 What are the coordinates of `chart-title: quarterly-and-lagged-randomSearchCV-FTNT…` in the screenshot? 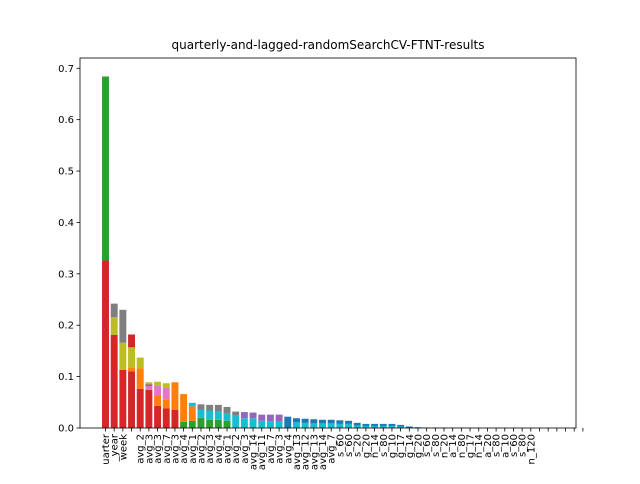 It's located at (328, 45).